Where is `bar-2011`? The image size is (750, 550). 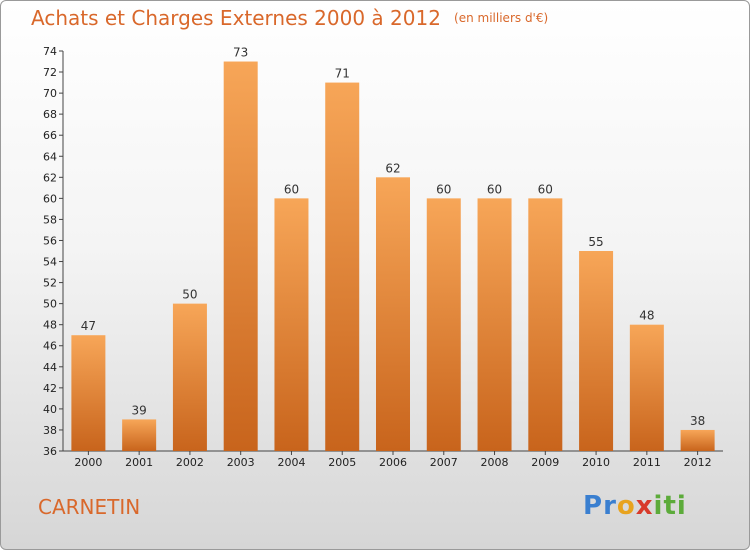
bar-2011 is located at coordinates (646, 387).